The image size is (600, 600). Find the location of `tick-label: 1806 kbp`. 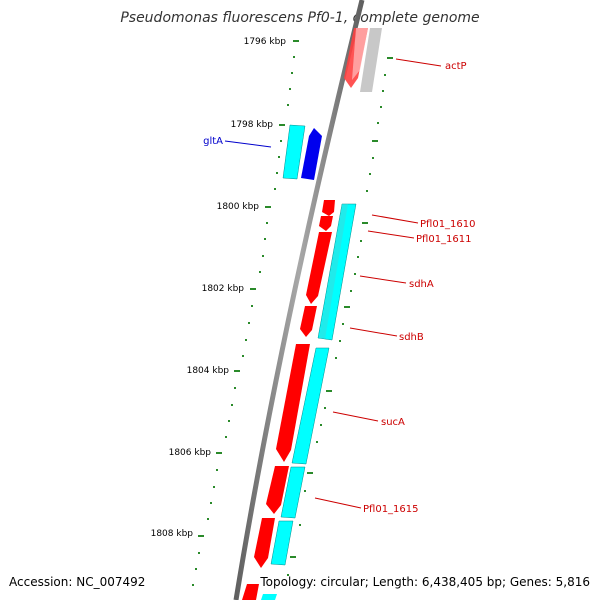

tick-label: 1806 kbp is located at coordinates (190, 453).